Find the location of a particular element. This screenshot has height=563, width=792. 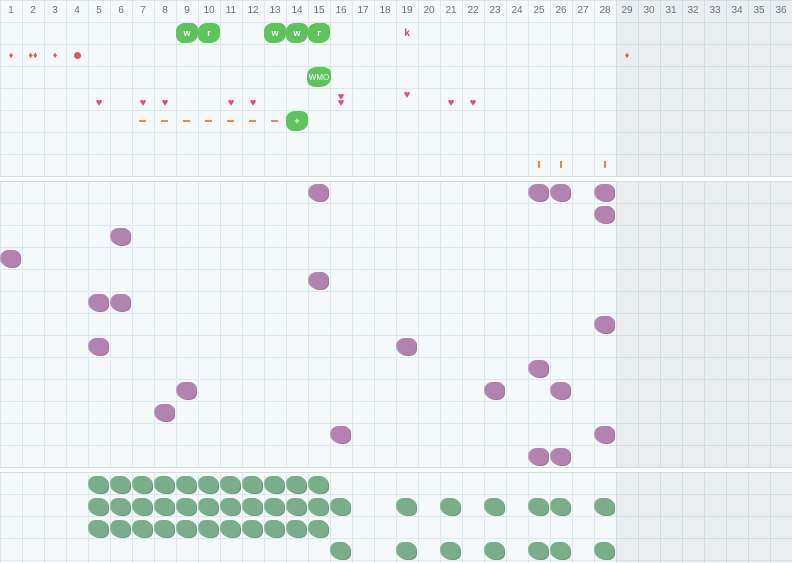

k-mark: k is located at coordinates (407, 33).